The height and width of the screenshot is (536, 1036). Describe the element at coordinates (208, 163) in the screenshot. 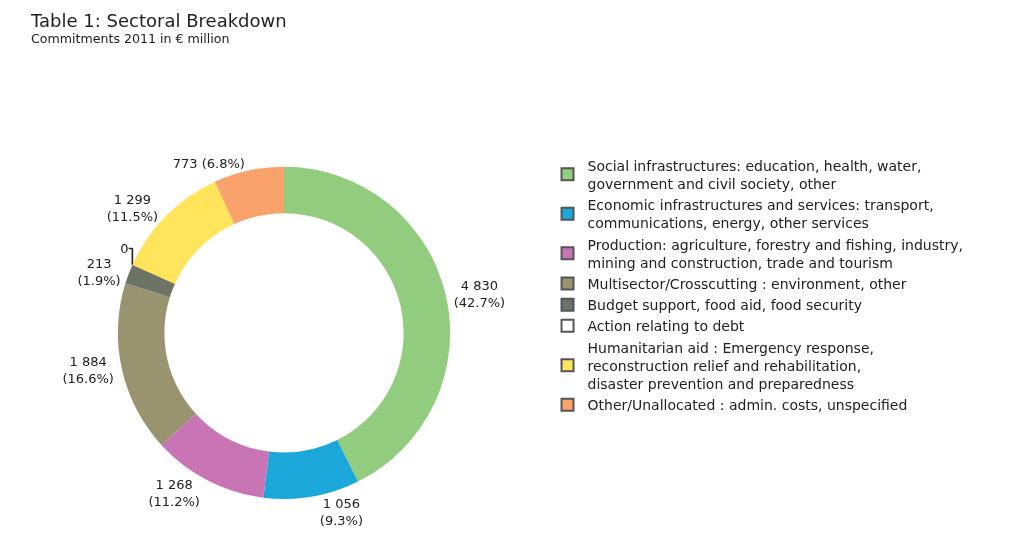

I see `data-label: 773 (6.8%)` at that location.